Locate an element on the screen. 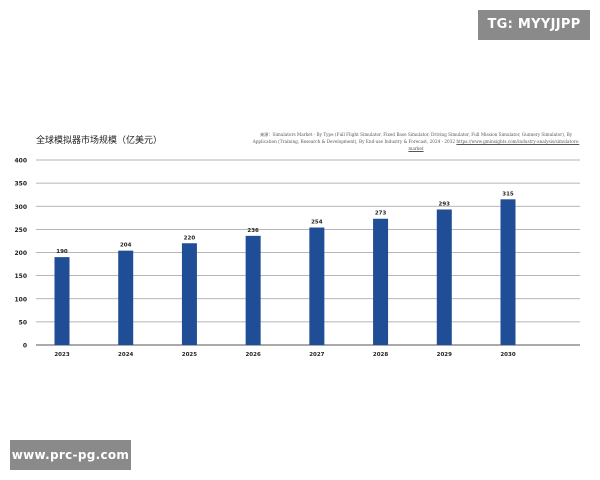 The height and width of the screenshot is (480, 600). y-tick-label: 200 is located at coordinates (20, 253).